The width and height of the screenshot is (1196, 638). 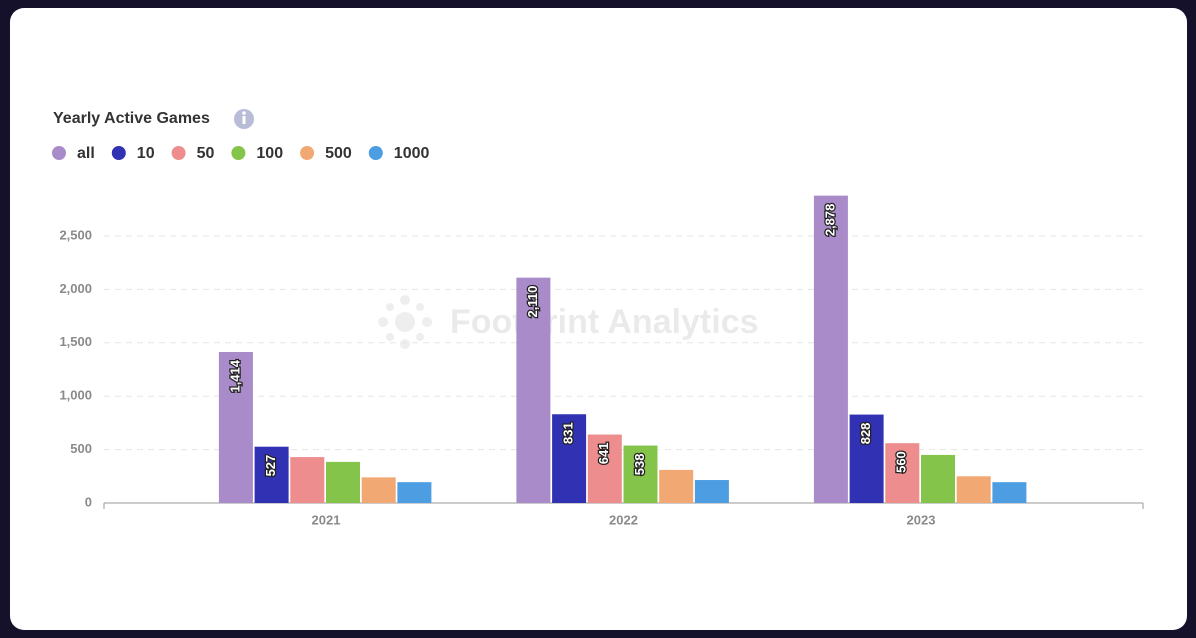 What do you see at coordinates (412, 153) in the screenshot?
I see `legend-label: 1000` at bounding box center [412, 153].